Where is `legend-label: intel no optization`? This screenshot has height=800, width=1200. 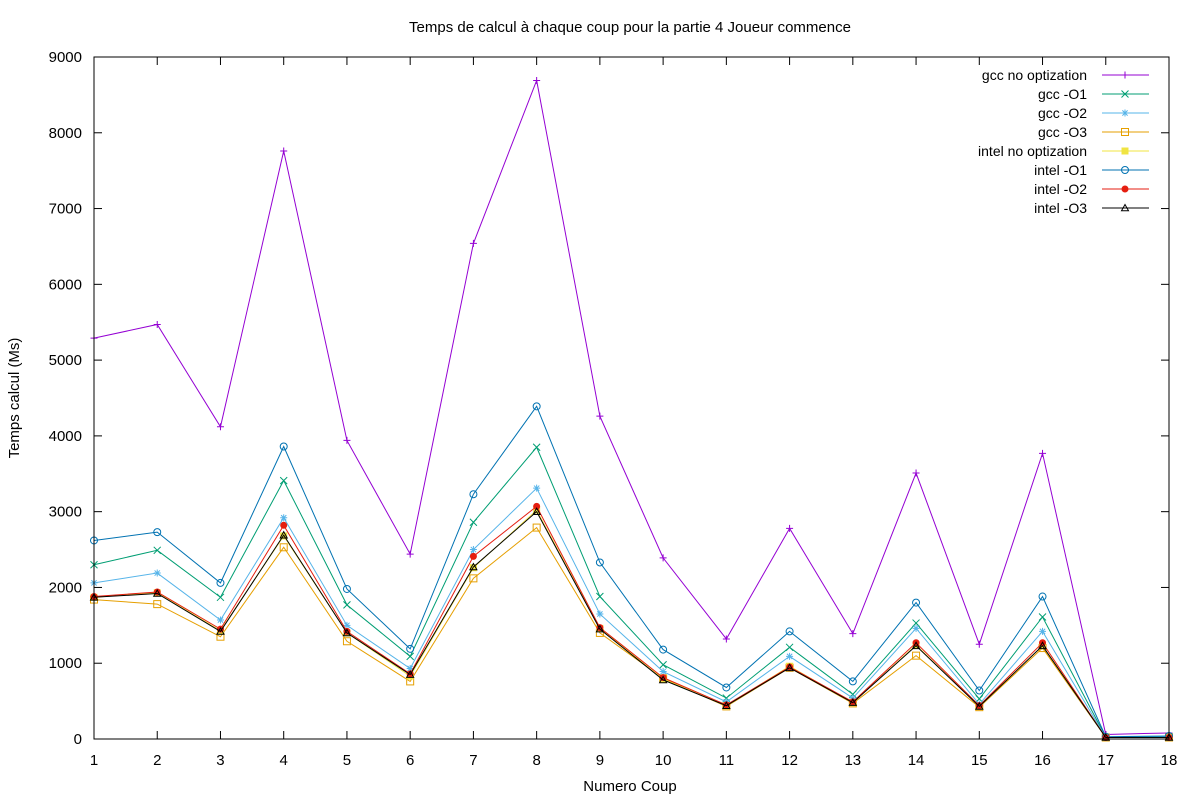
legend-label: intel no optization is located at coordinates (1032, 151).